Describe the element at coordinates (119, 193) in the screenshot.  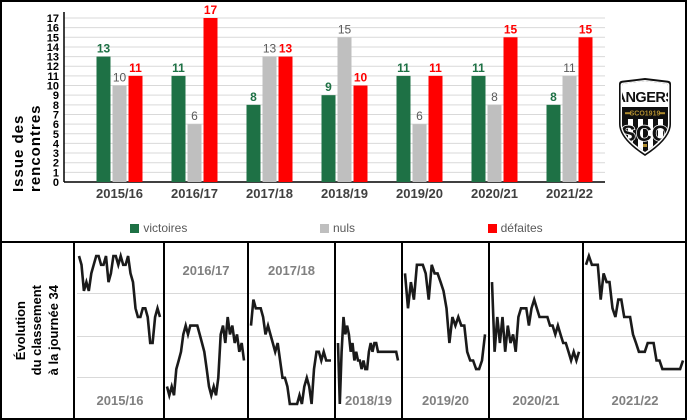
I see `season-tick-label: 2015/16` at that location.